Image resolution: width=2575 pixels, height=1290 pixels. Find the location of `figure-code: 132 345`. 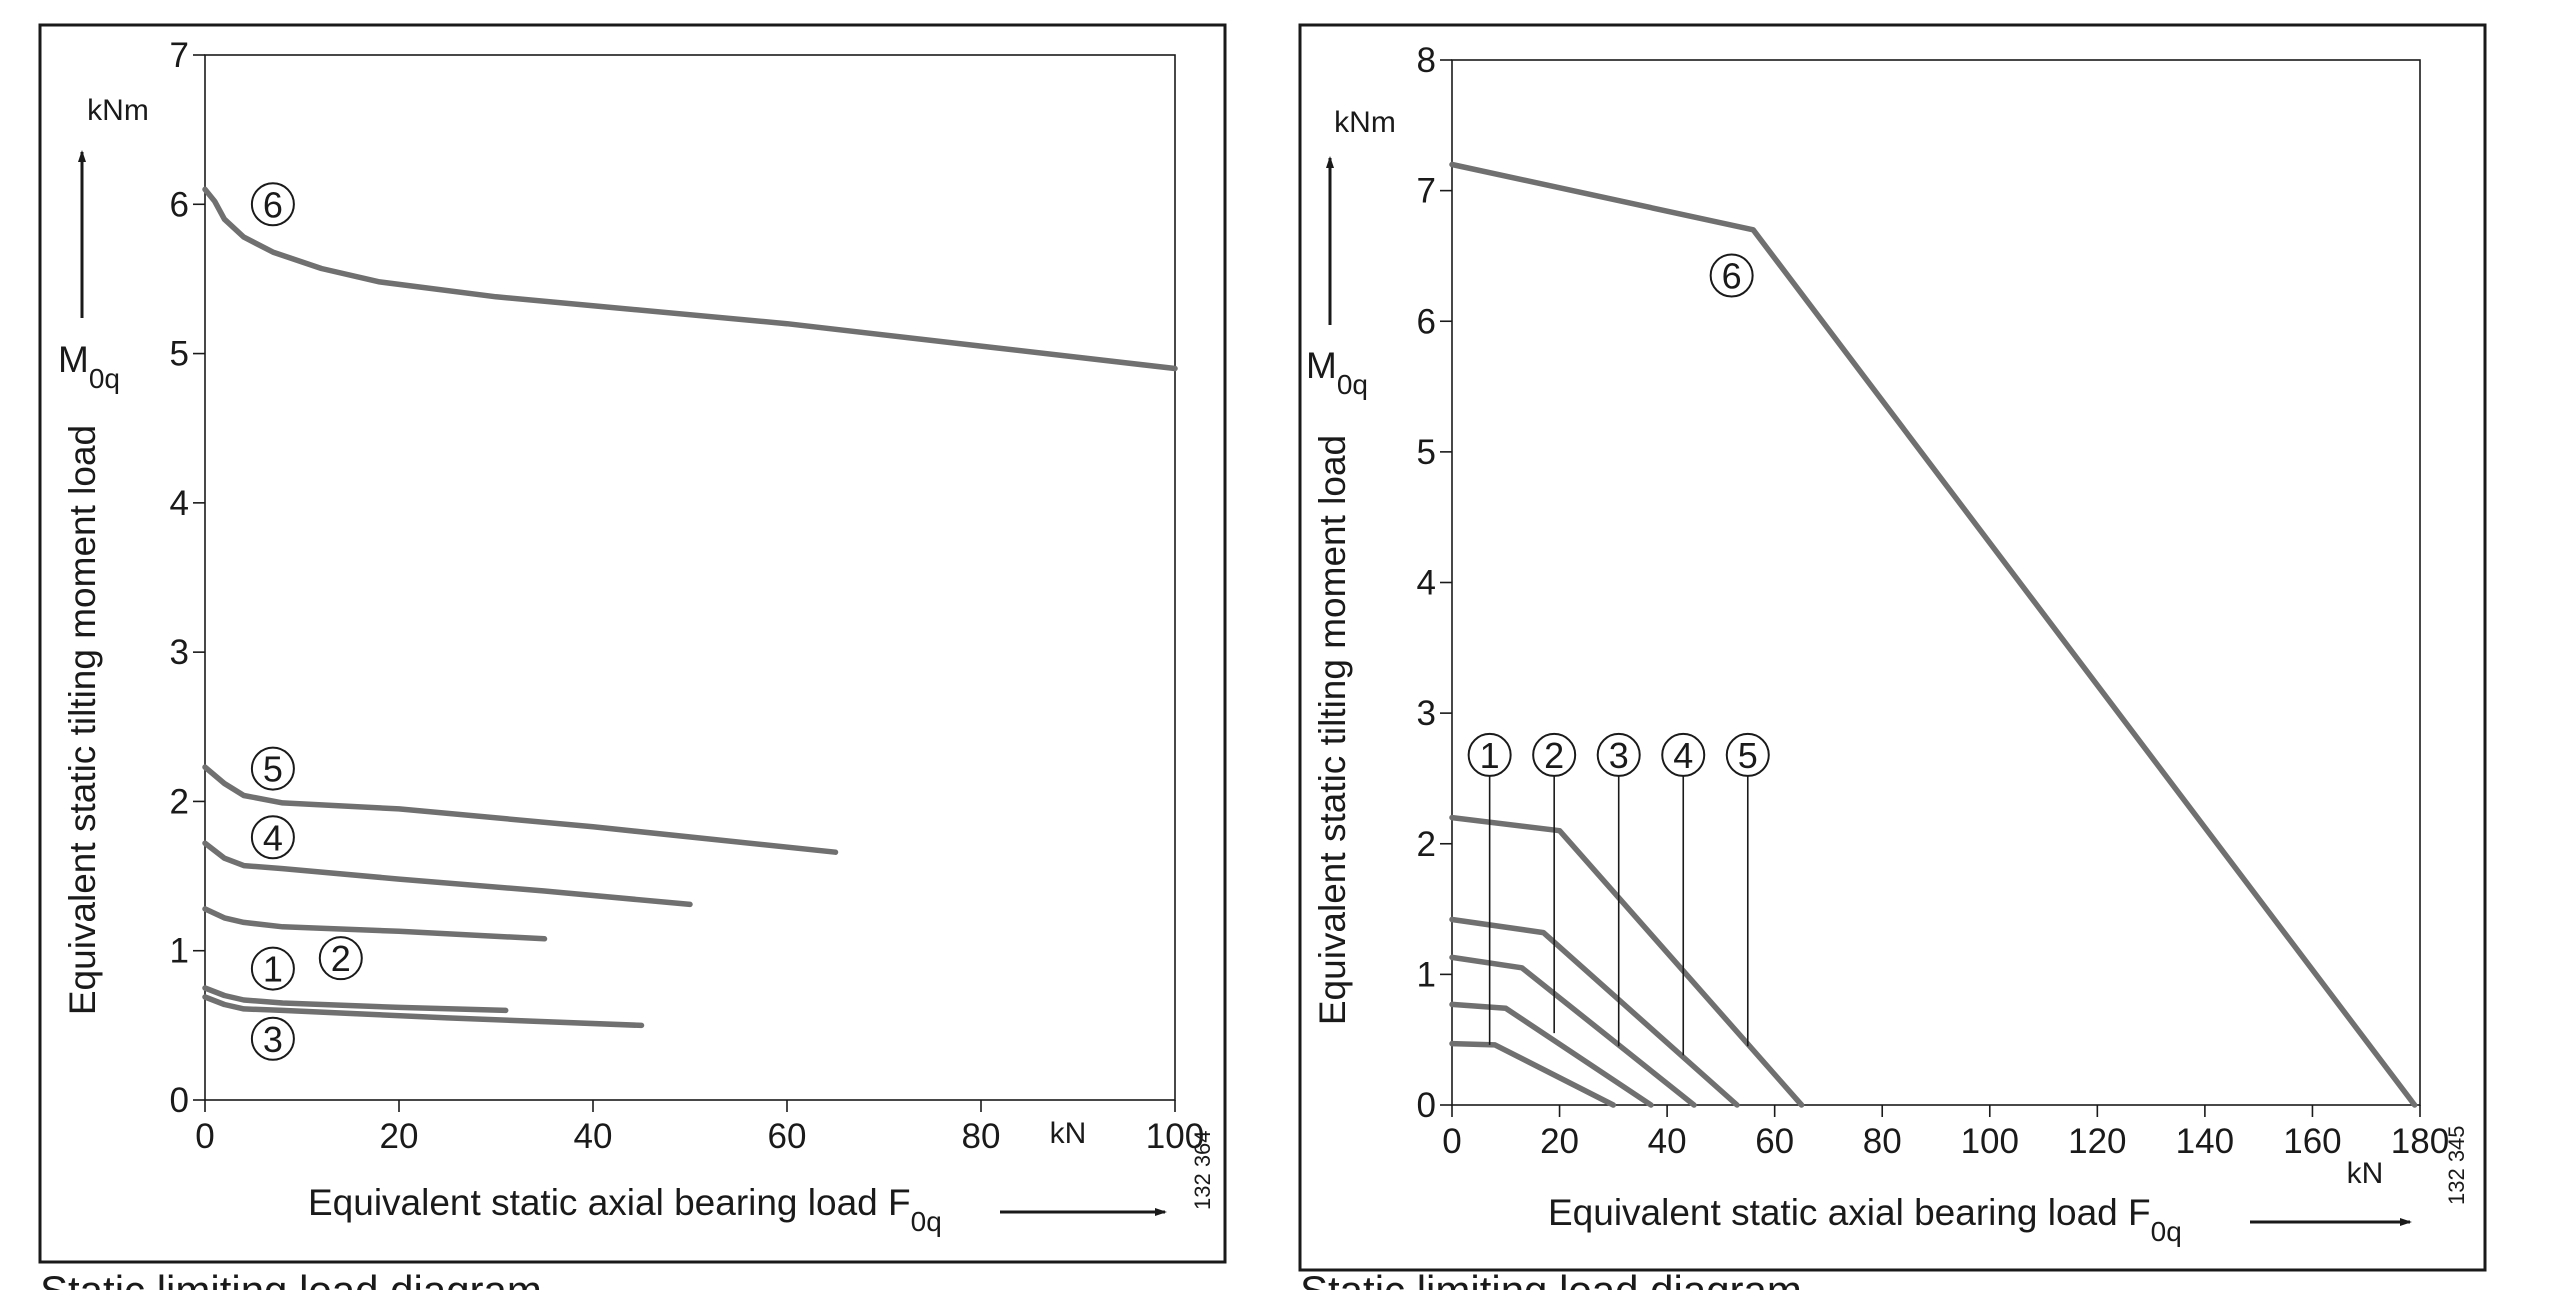

figure-code: 132 345 is located at coordinates (2456, 1165).